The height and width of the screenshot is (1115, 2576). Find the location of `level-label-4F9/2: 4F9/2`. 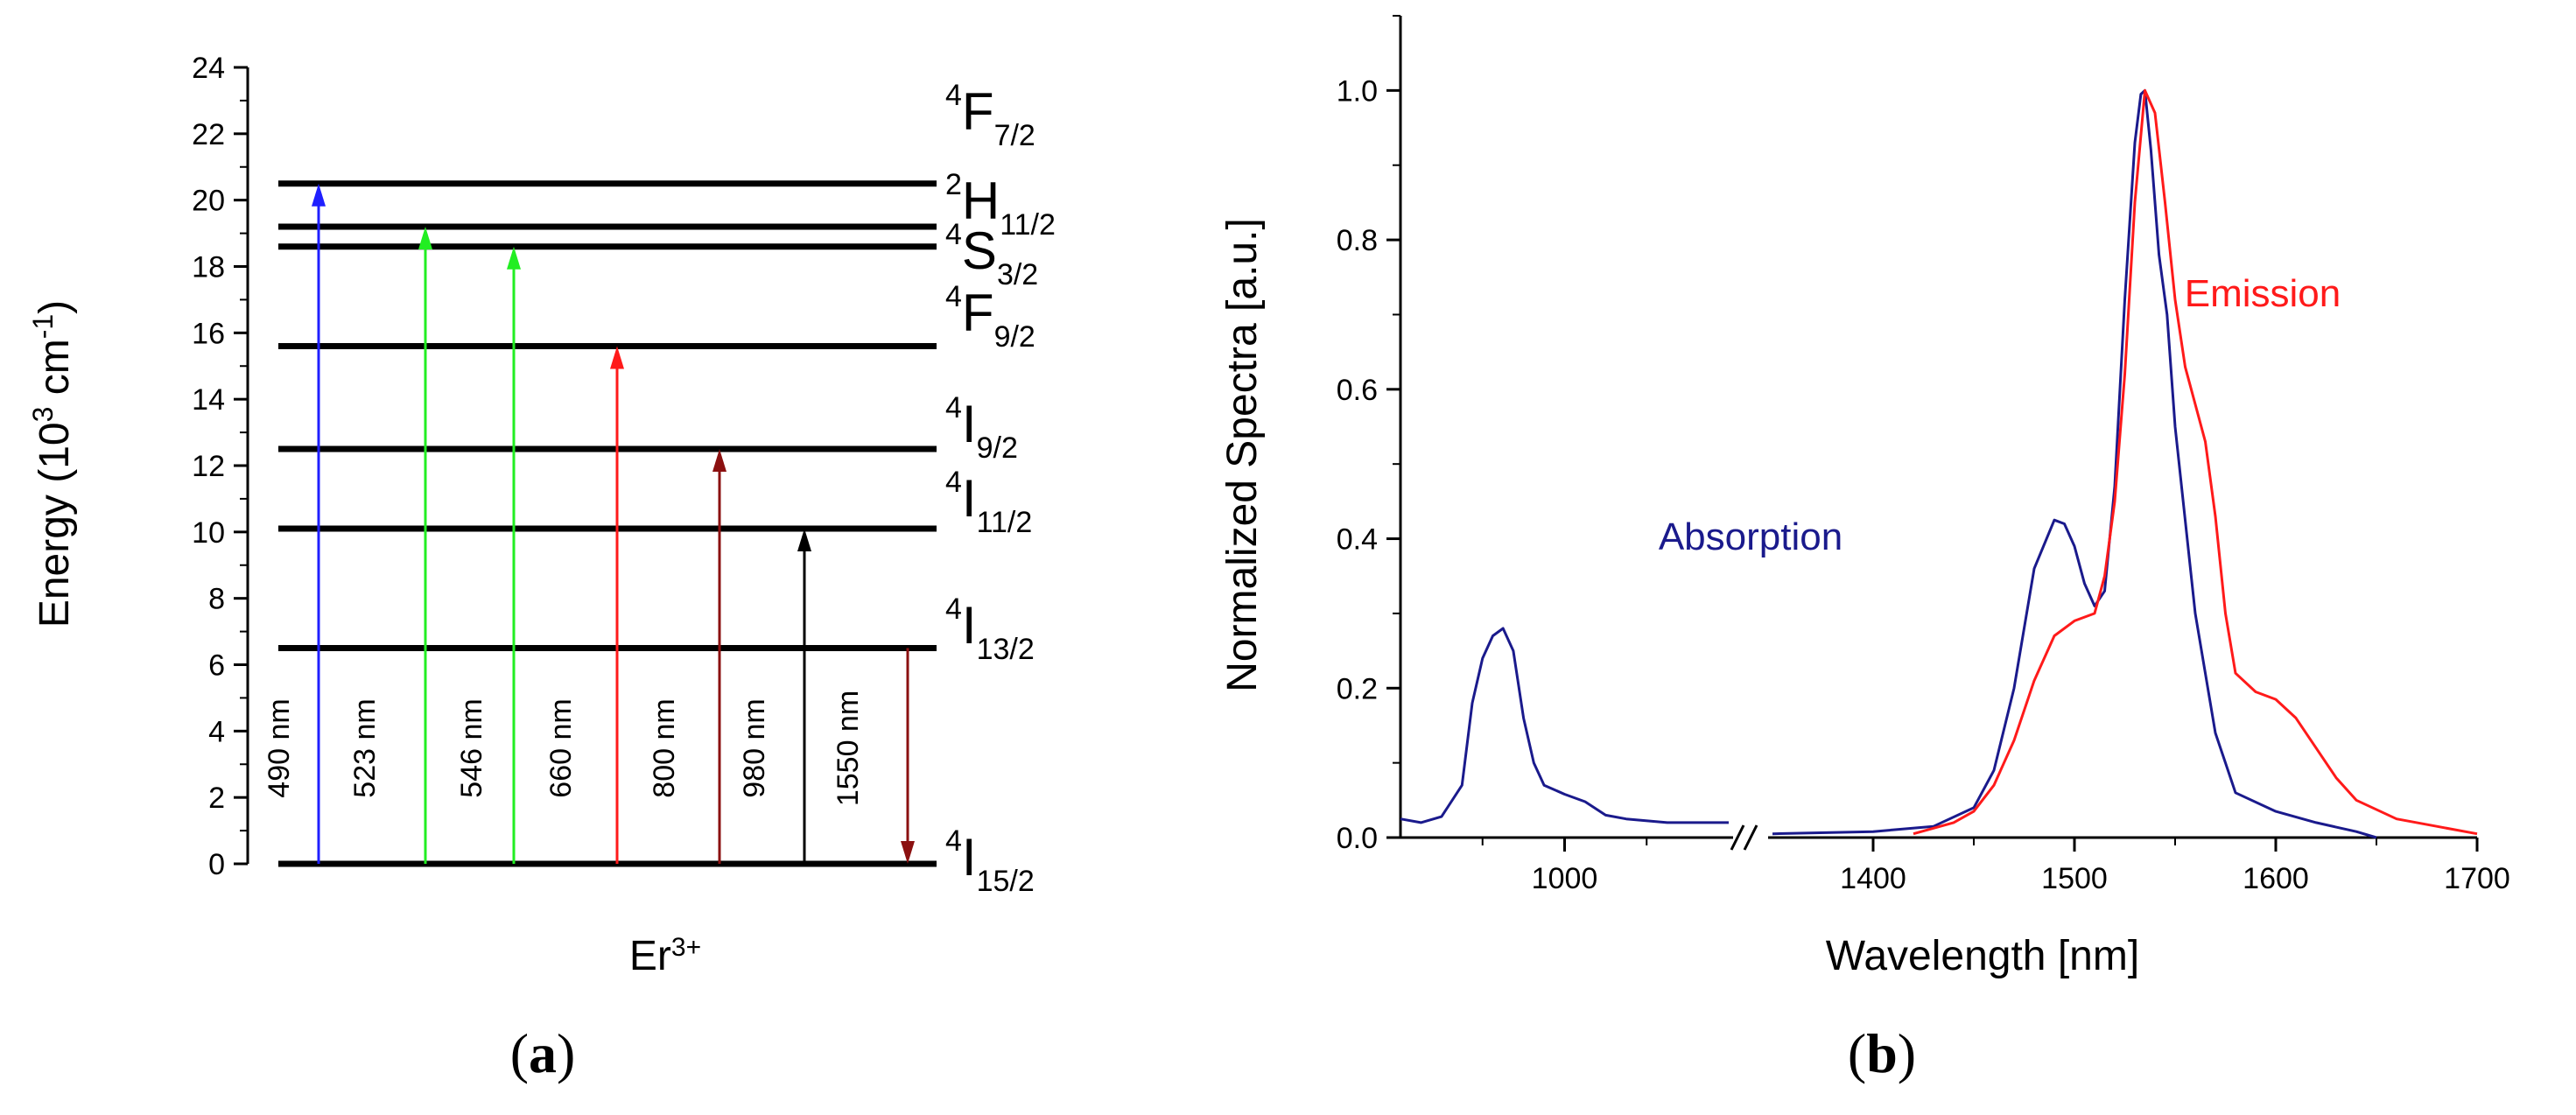

level-label-4F9/2: 4F9/2 is located at coordinates (990, 317).